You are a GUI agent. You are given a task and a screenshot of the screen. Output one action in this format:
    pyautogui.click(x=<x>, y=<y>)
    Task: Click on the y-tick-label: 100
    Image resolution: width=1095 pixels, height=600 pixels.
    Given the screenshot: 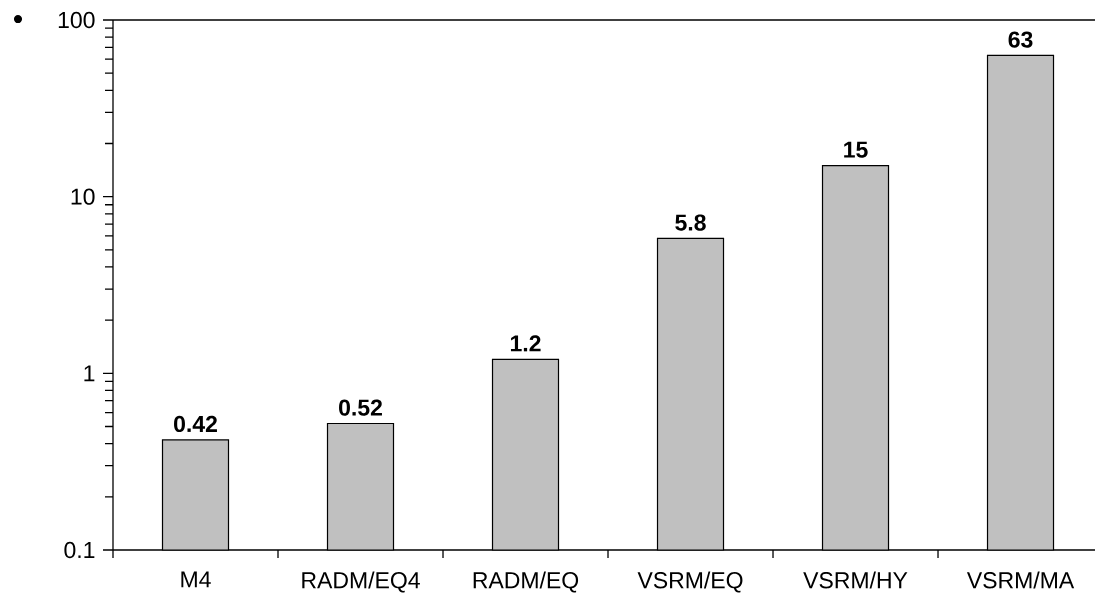 What is the action you would take?
    pyautogui.click(x=76, y=20)
    